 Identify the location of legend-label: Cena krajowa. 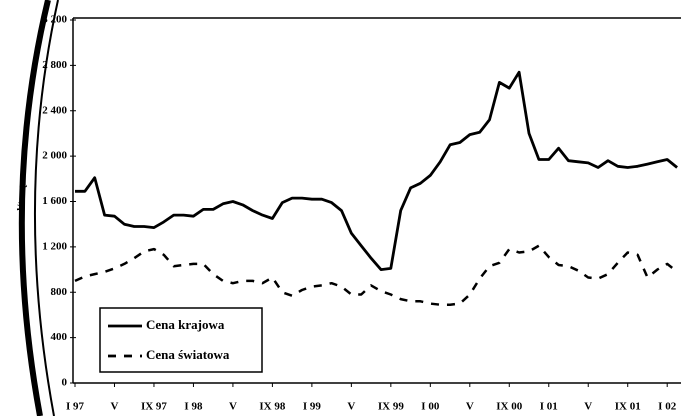
(185, 324).